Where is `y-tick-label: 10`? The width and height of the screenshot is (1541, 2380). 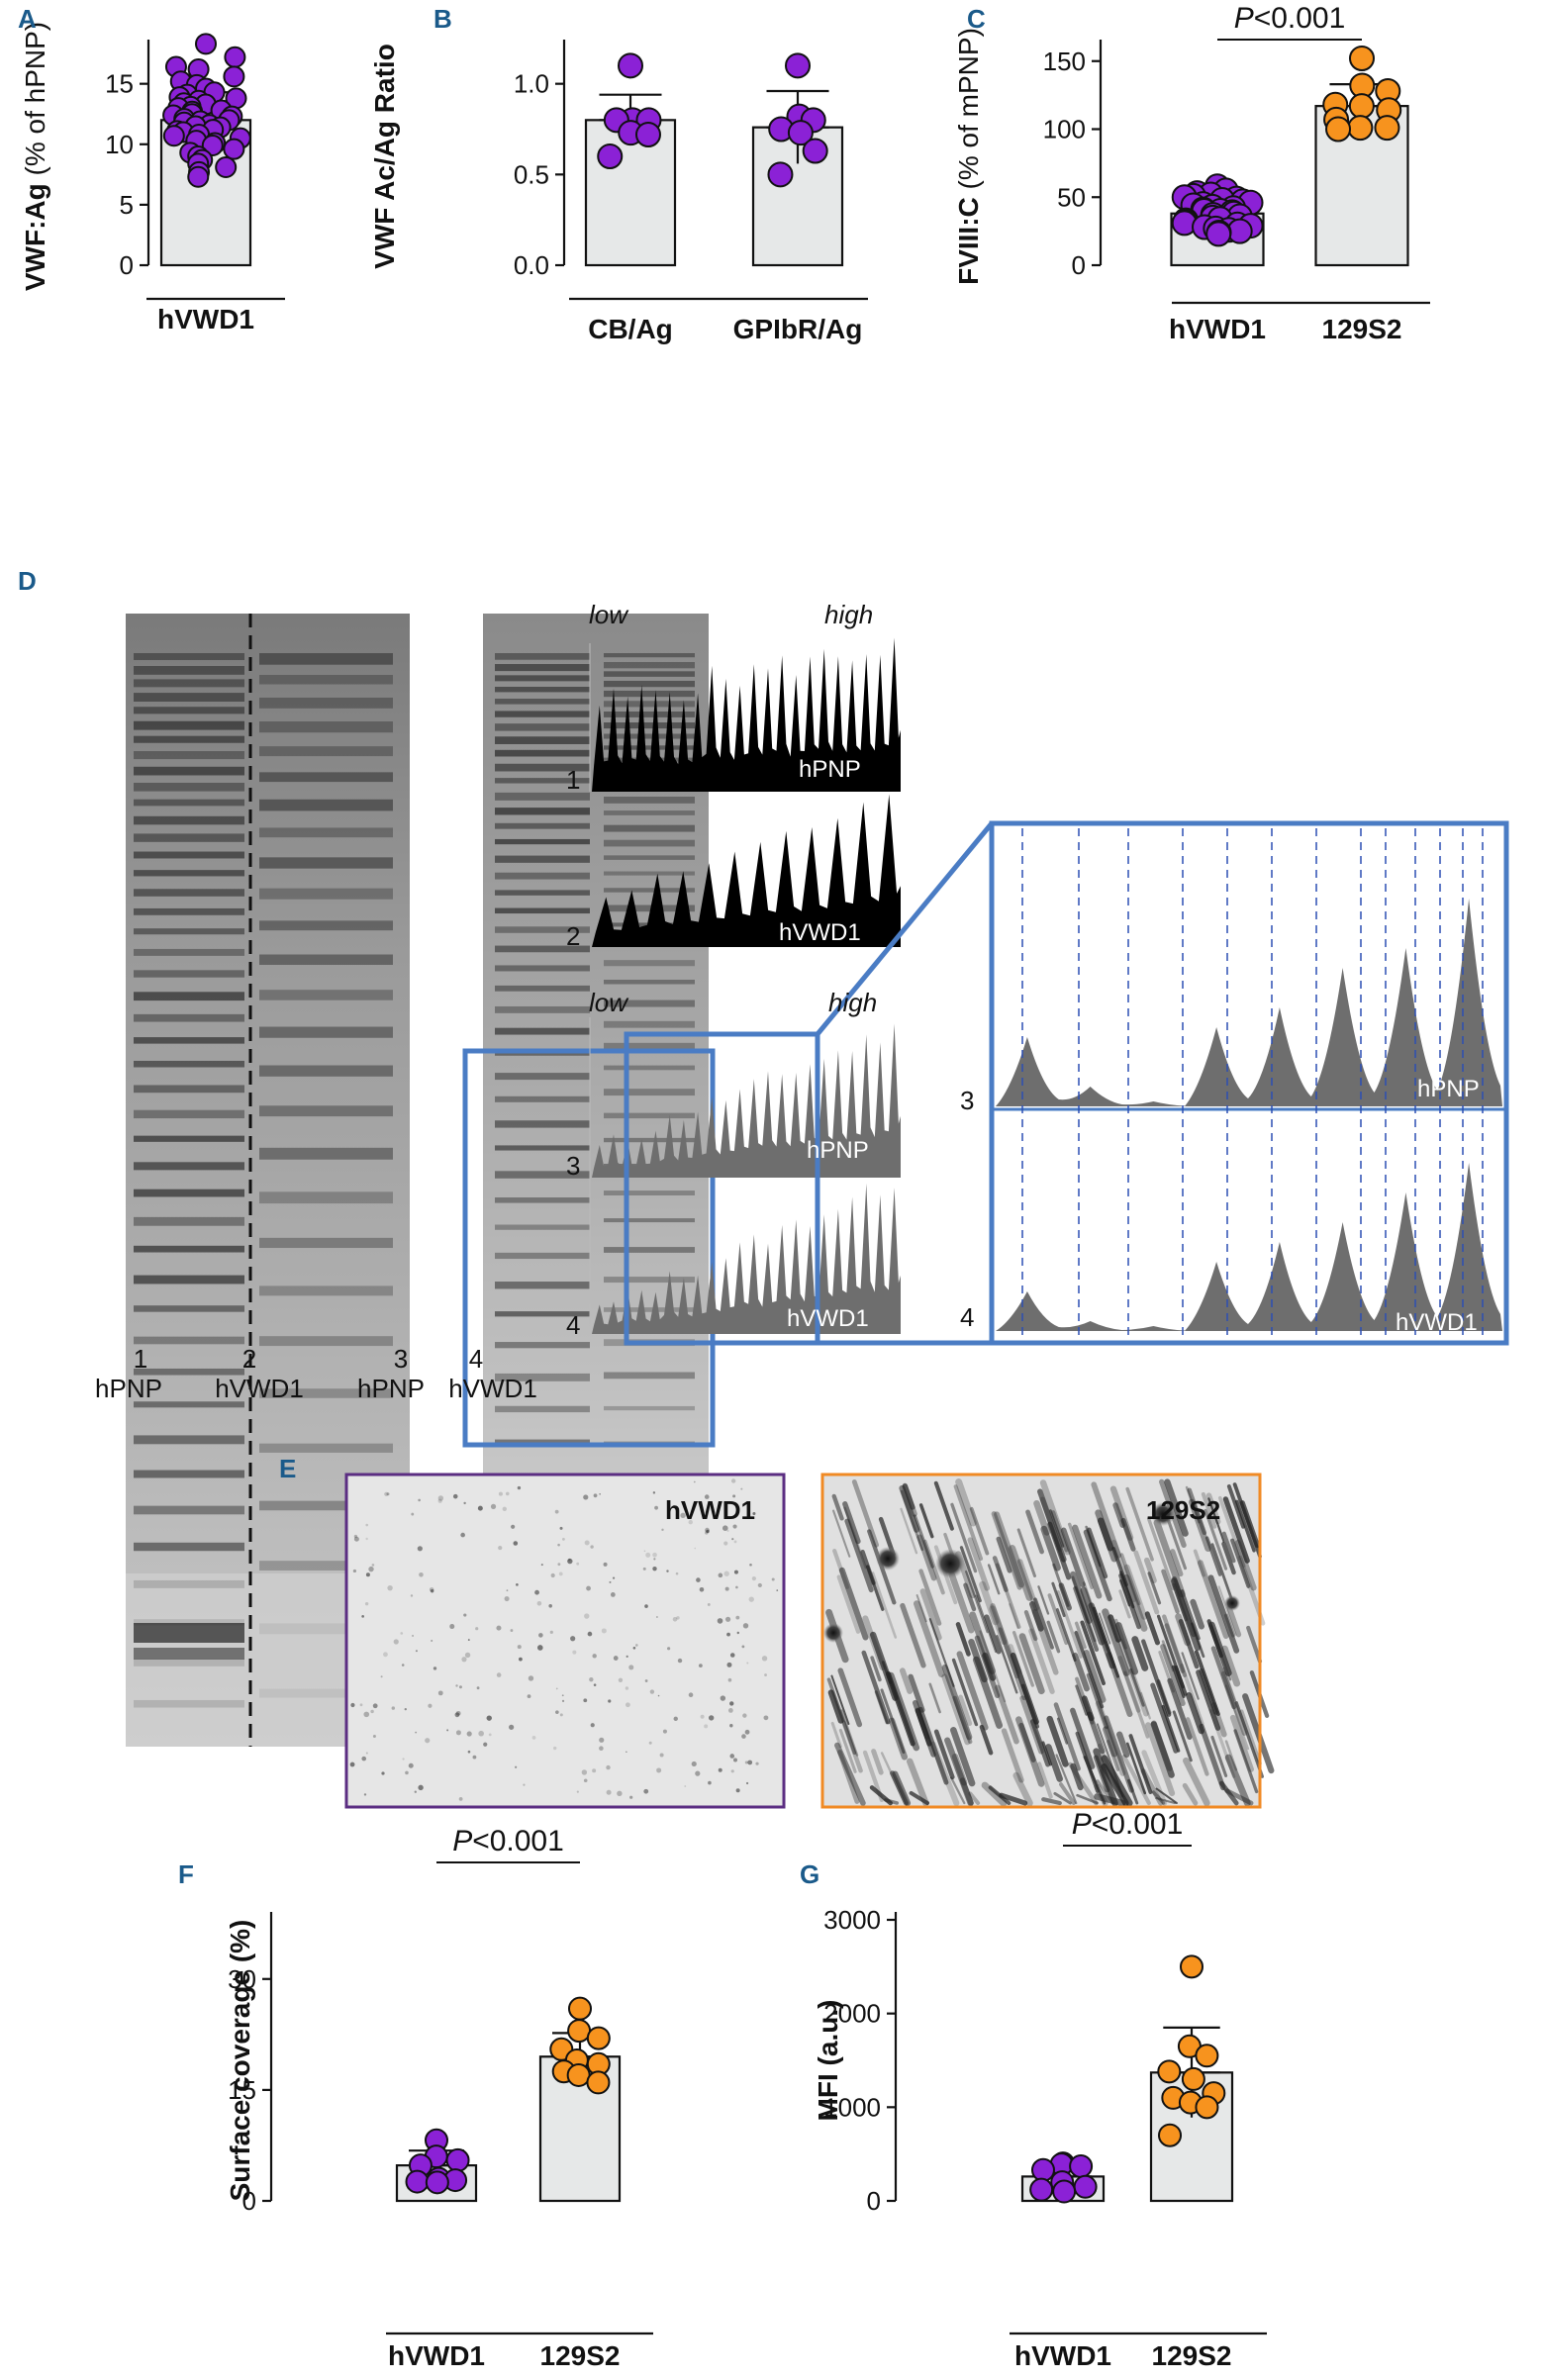
y-tick-label: 10 is located at coordinates (119, 144).